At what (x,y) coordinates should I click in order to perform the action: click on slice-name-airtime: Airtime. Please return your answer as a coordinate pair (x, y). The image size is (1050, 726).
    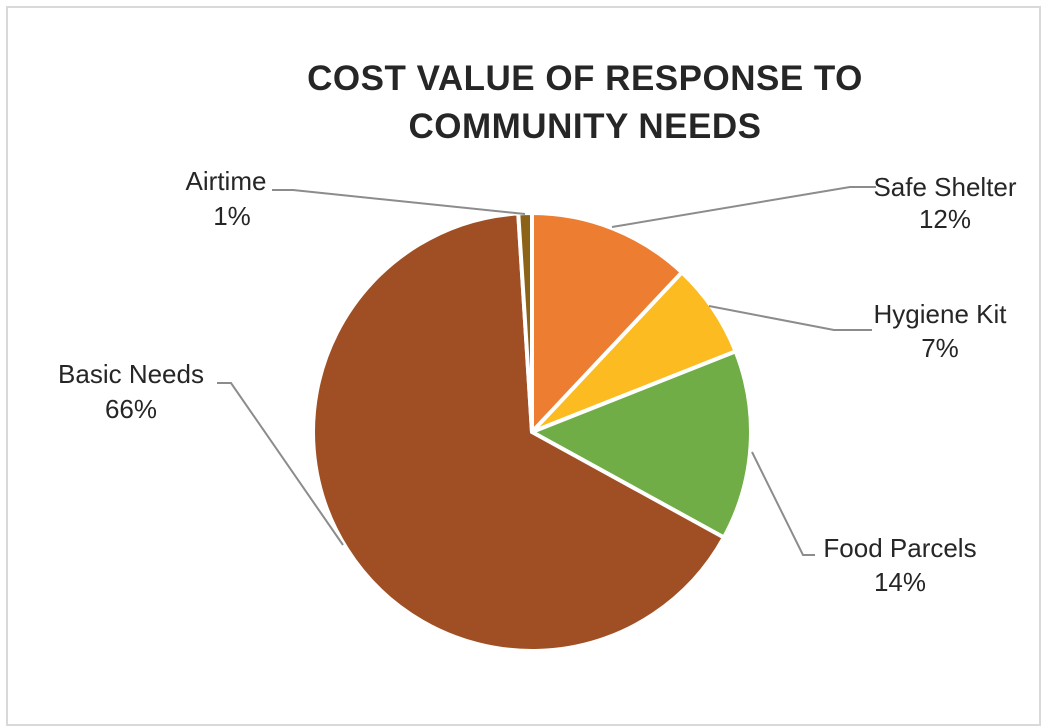
    Looking at the image, I should click on (226, 181).